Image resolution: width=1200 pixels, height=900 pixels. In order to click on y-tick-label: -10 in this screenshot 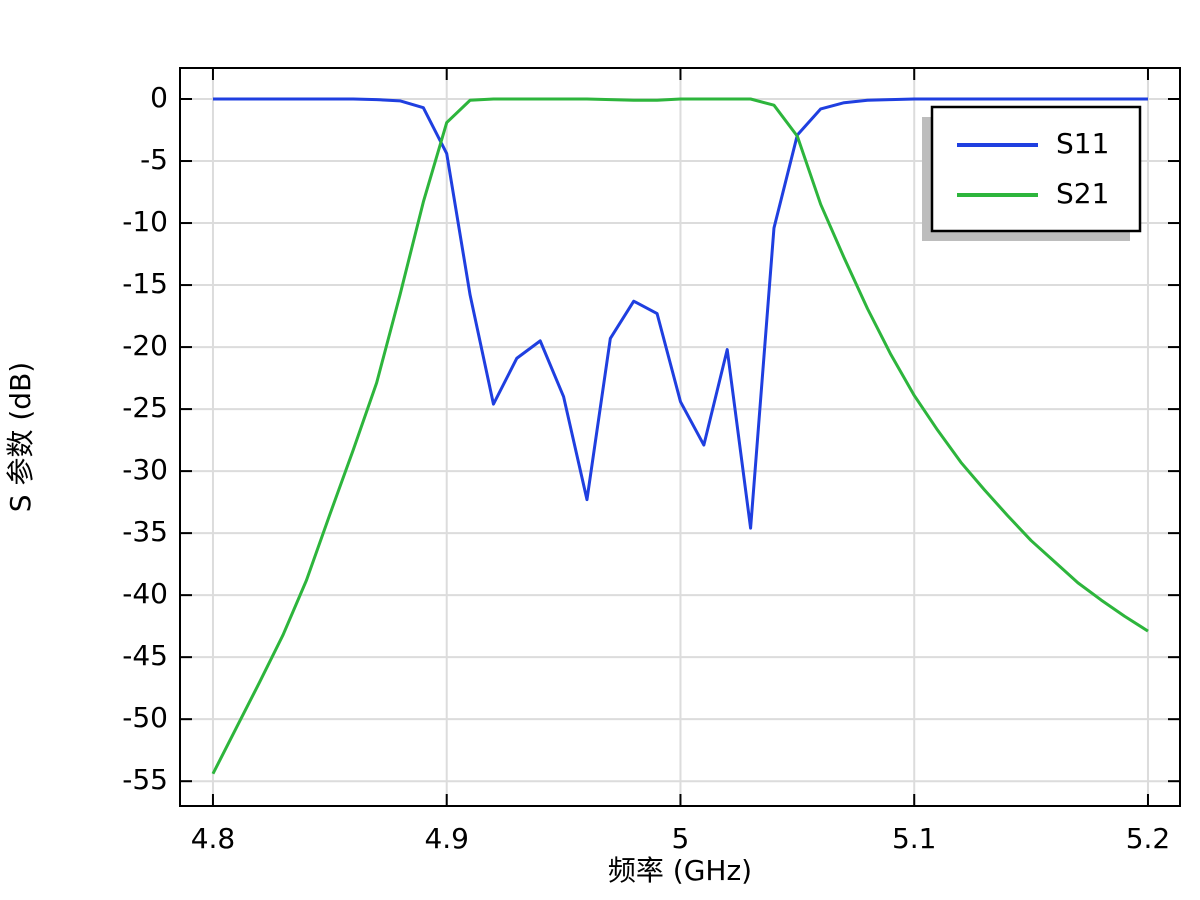, I will do `click(145, 221)`.